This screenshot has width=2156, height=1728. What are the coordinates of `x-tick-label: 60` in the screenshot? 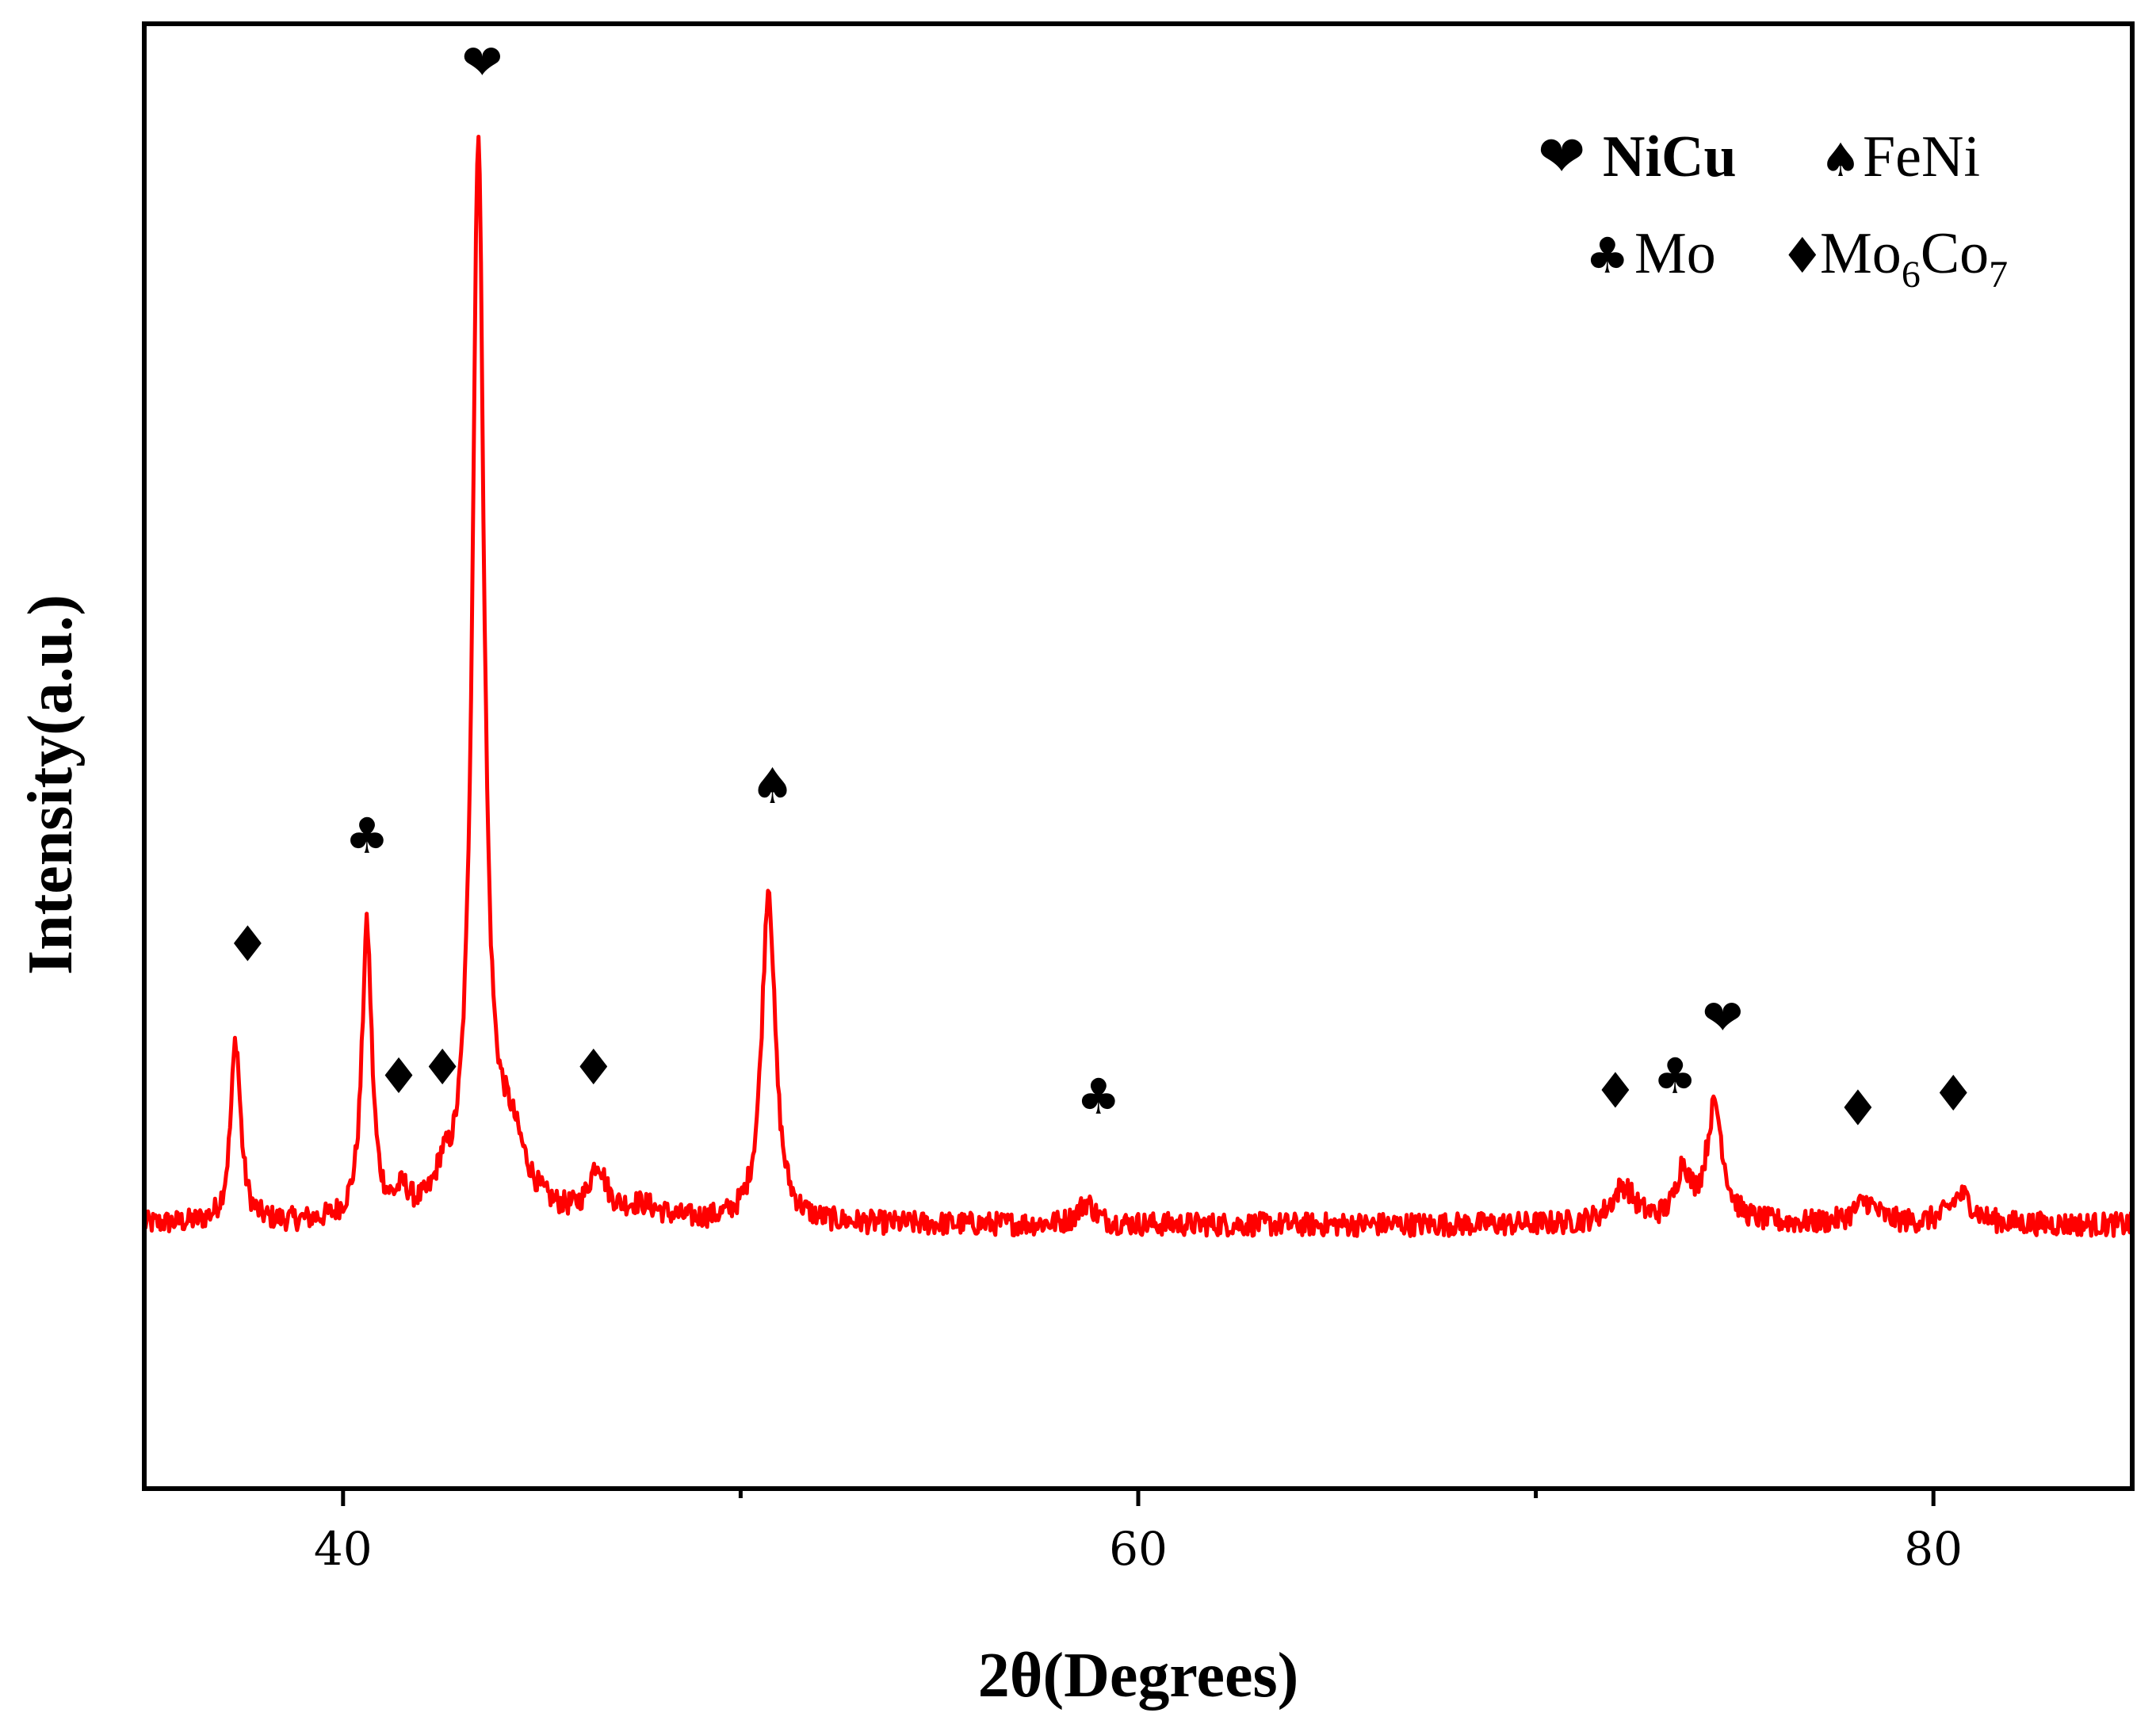 It's located at (1138, 1549).